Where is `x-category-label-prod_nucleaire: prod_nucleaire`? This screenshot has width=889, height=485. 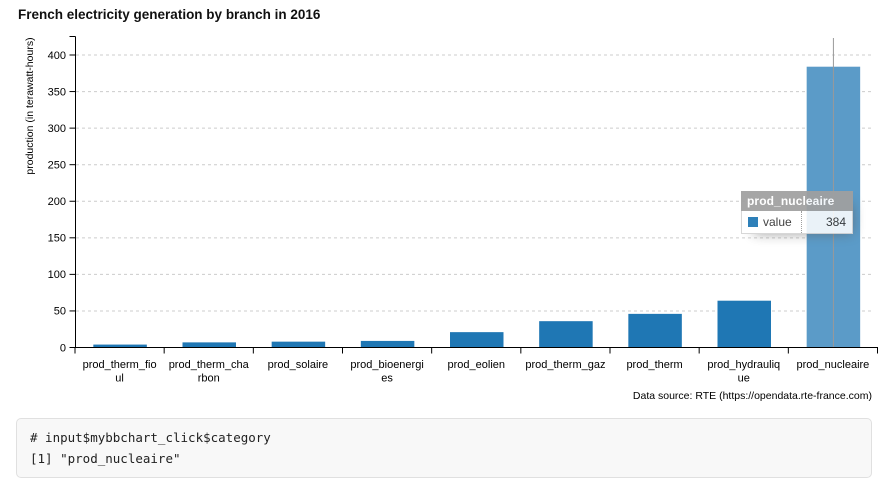 x-category-label-prod_nucleaire: prod_nucleaire is located at coordinates (833, 365).